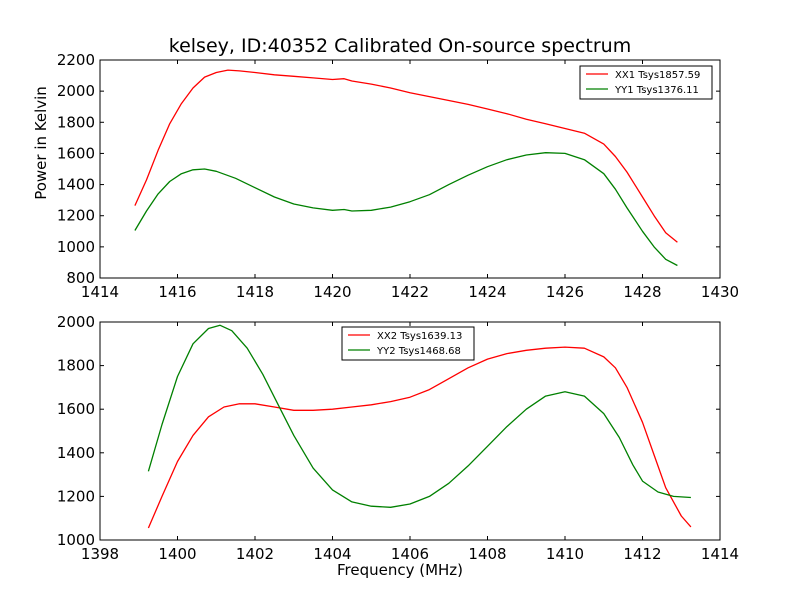  What do you see at coordinates (487, 292) in the screenshot?
I see `x-tick-label: 1424` at bounding box center [487, 292].